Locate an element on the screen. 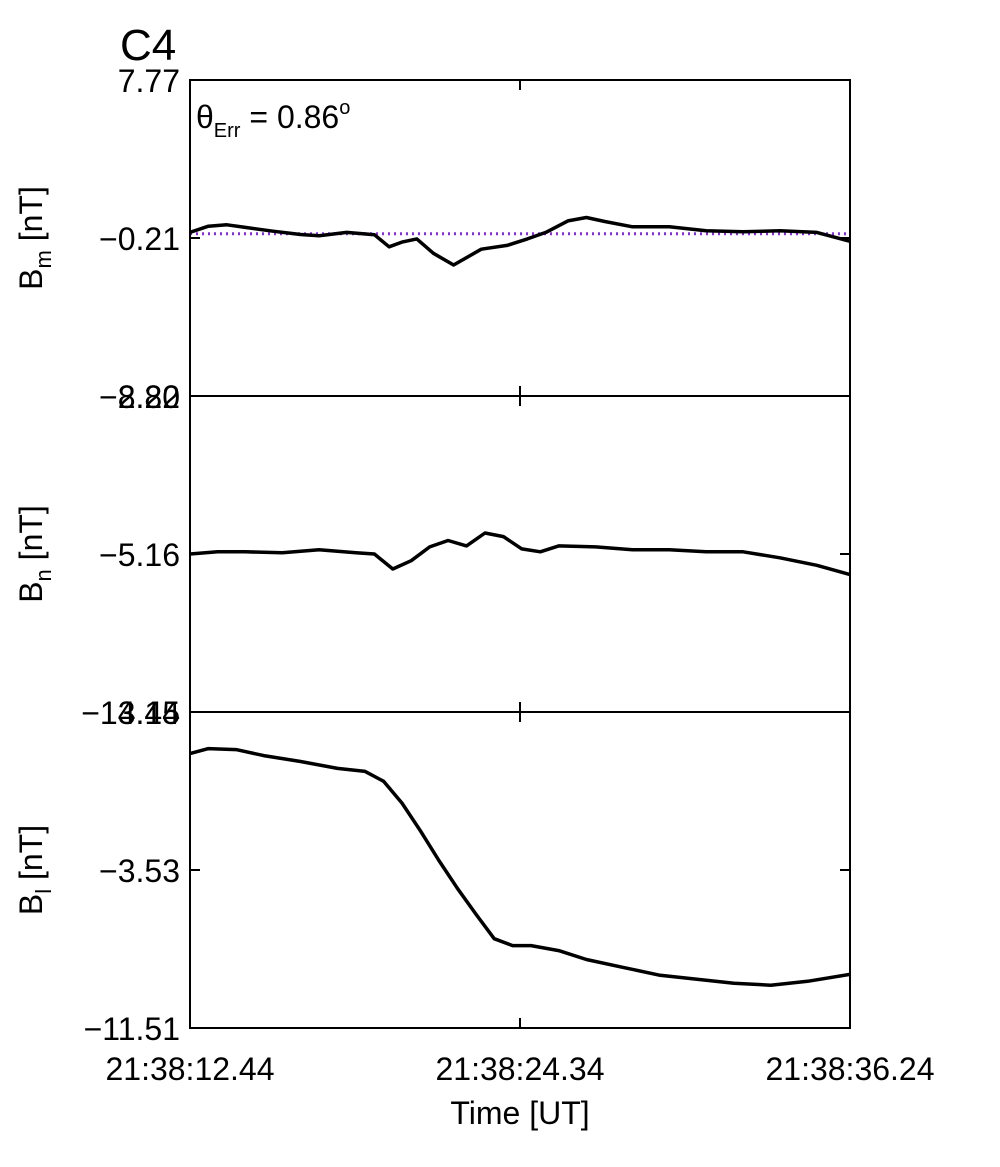 The image size is (1000, 1167). y-tick-label: 7.77 is located at coordinates (149, 81).